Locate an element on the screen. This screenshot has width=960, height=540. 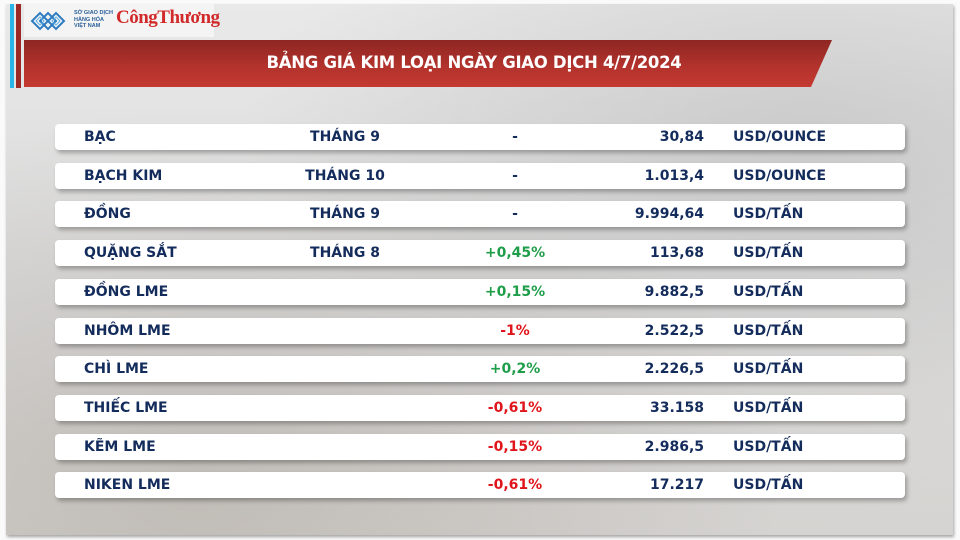
metal-name: BẠCH KIM is located at coordinates (123, 176).